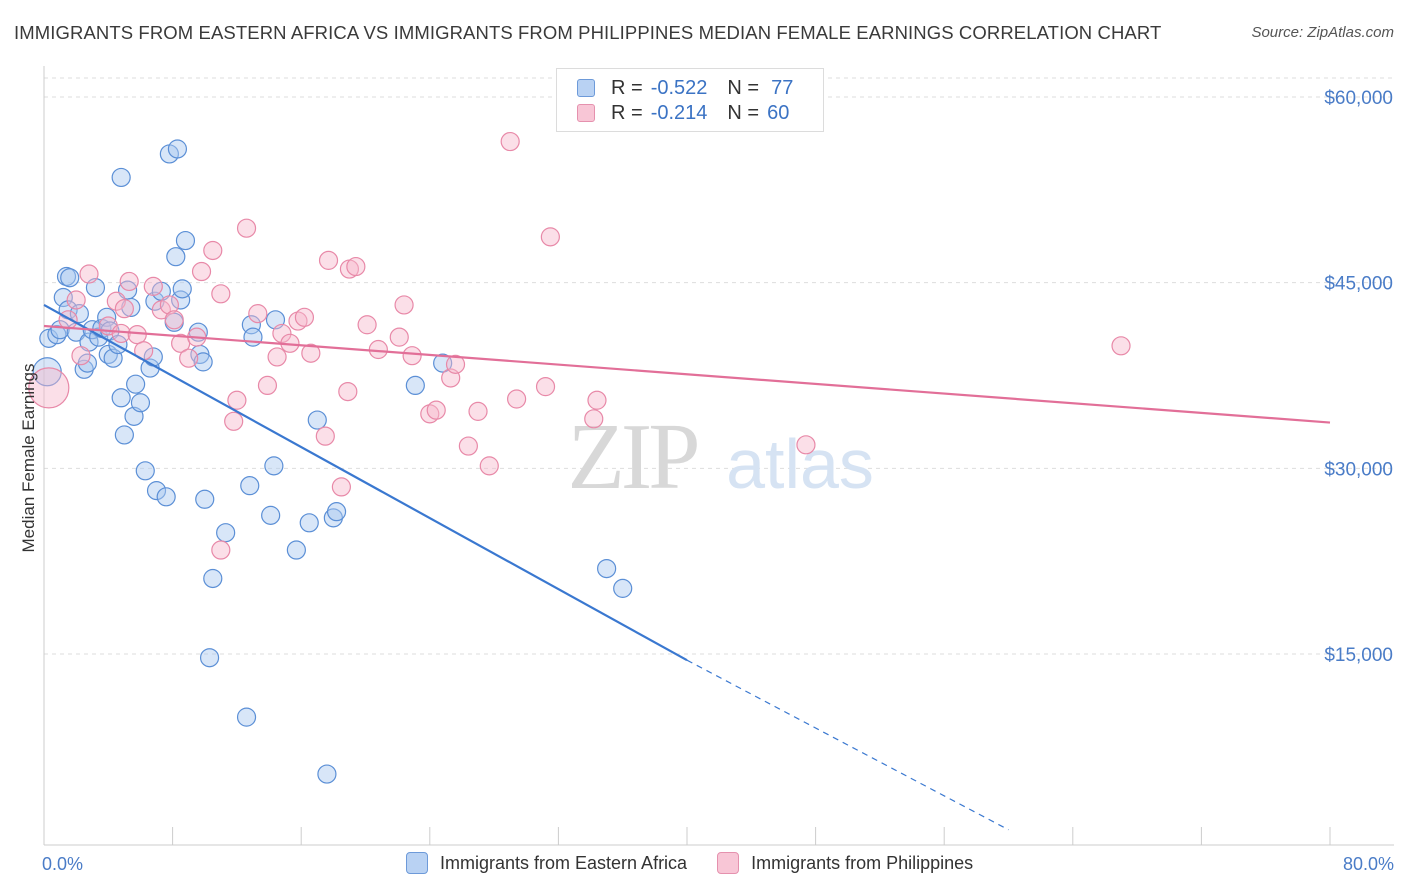 The width and height of the screenshot is (1406, 892). Describe the element at coordinates (721, 457) in the screenshot. I see `watermark: ZIP atlas` at that location.